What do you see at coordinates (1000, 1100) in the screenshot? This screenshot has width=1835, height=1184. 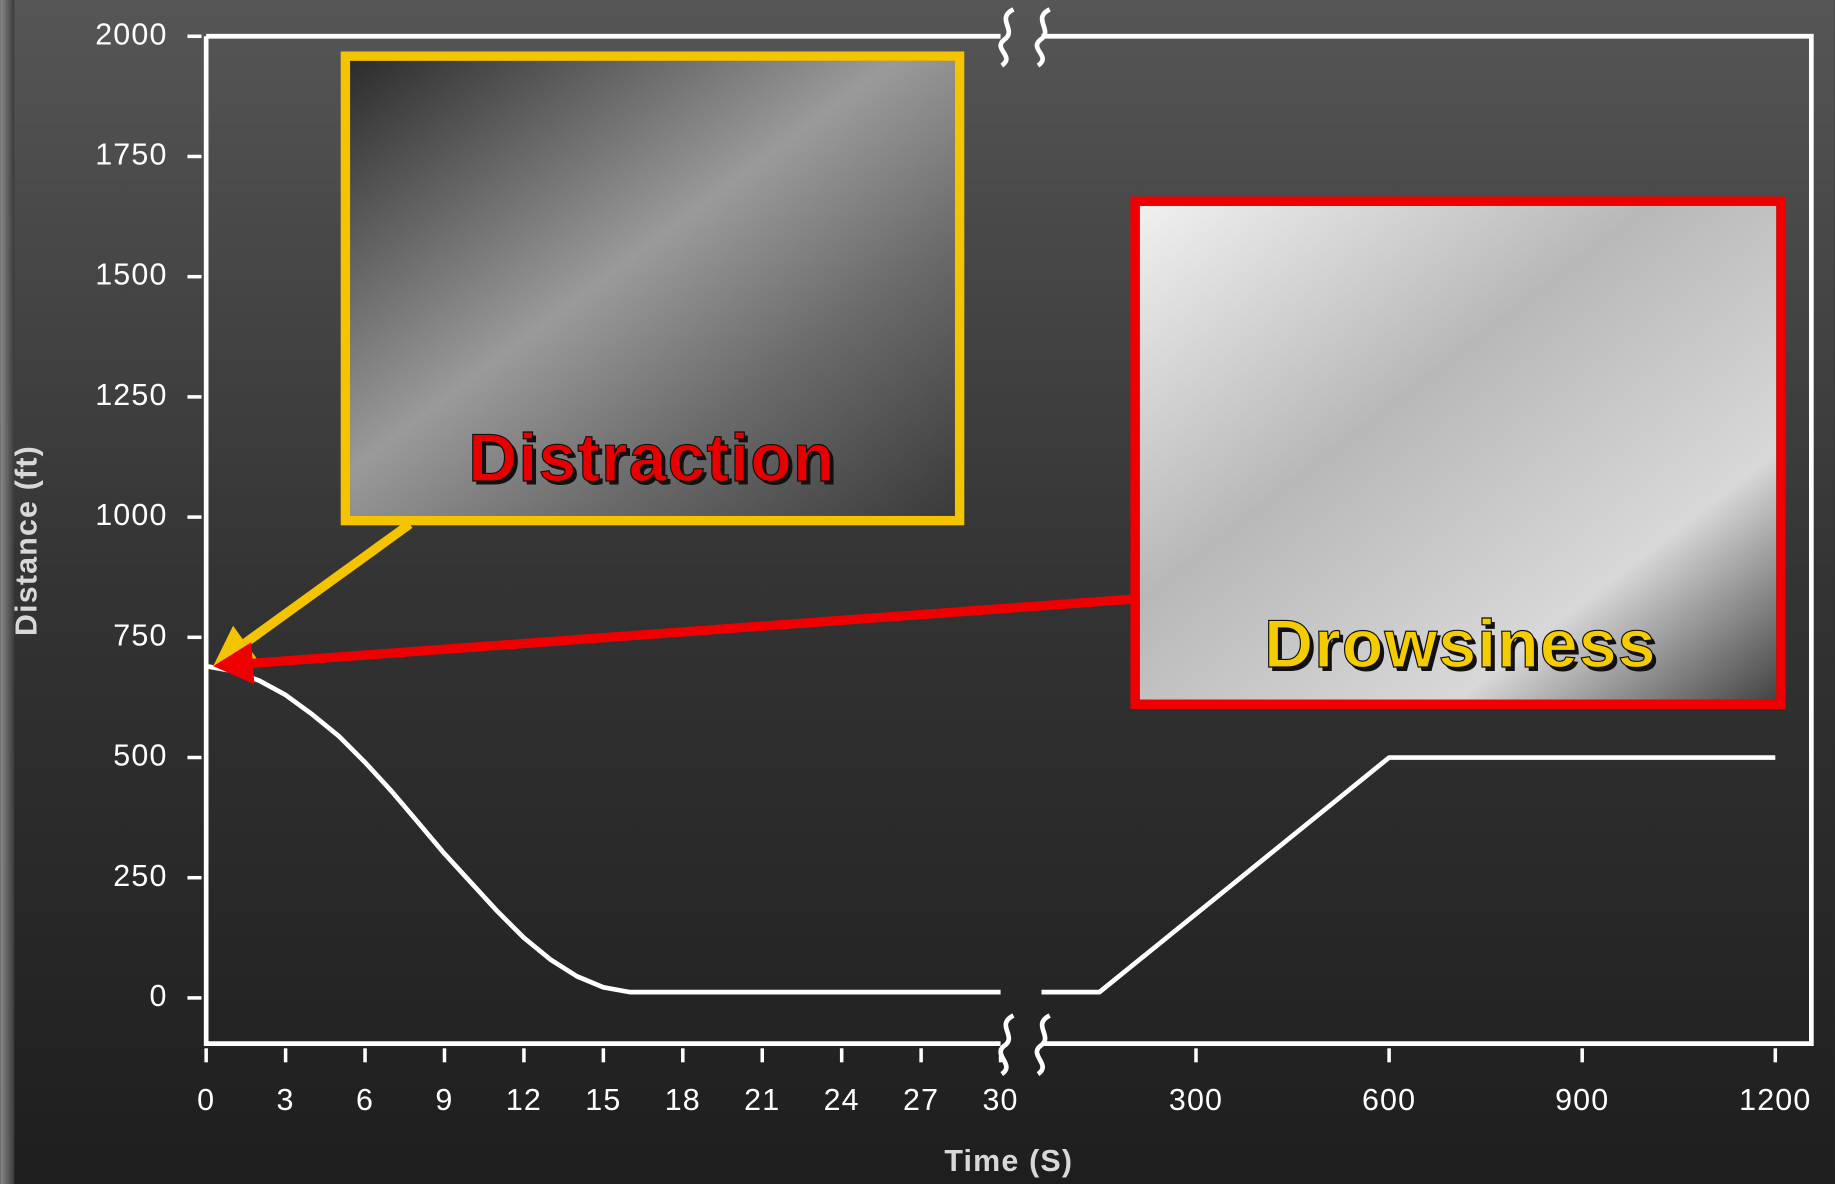 I see `x-tick-label: 30` at bounding box center [1000, 1100].